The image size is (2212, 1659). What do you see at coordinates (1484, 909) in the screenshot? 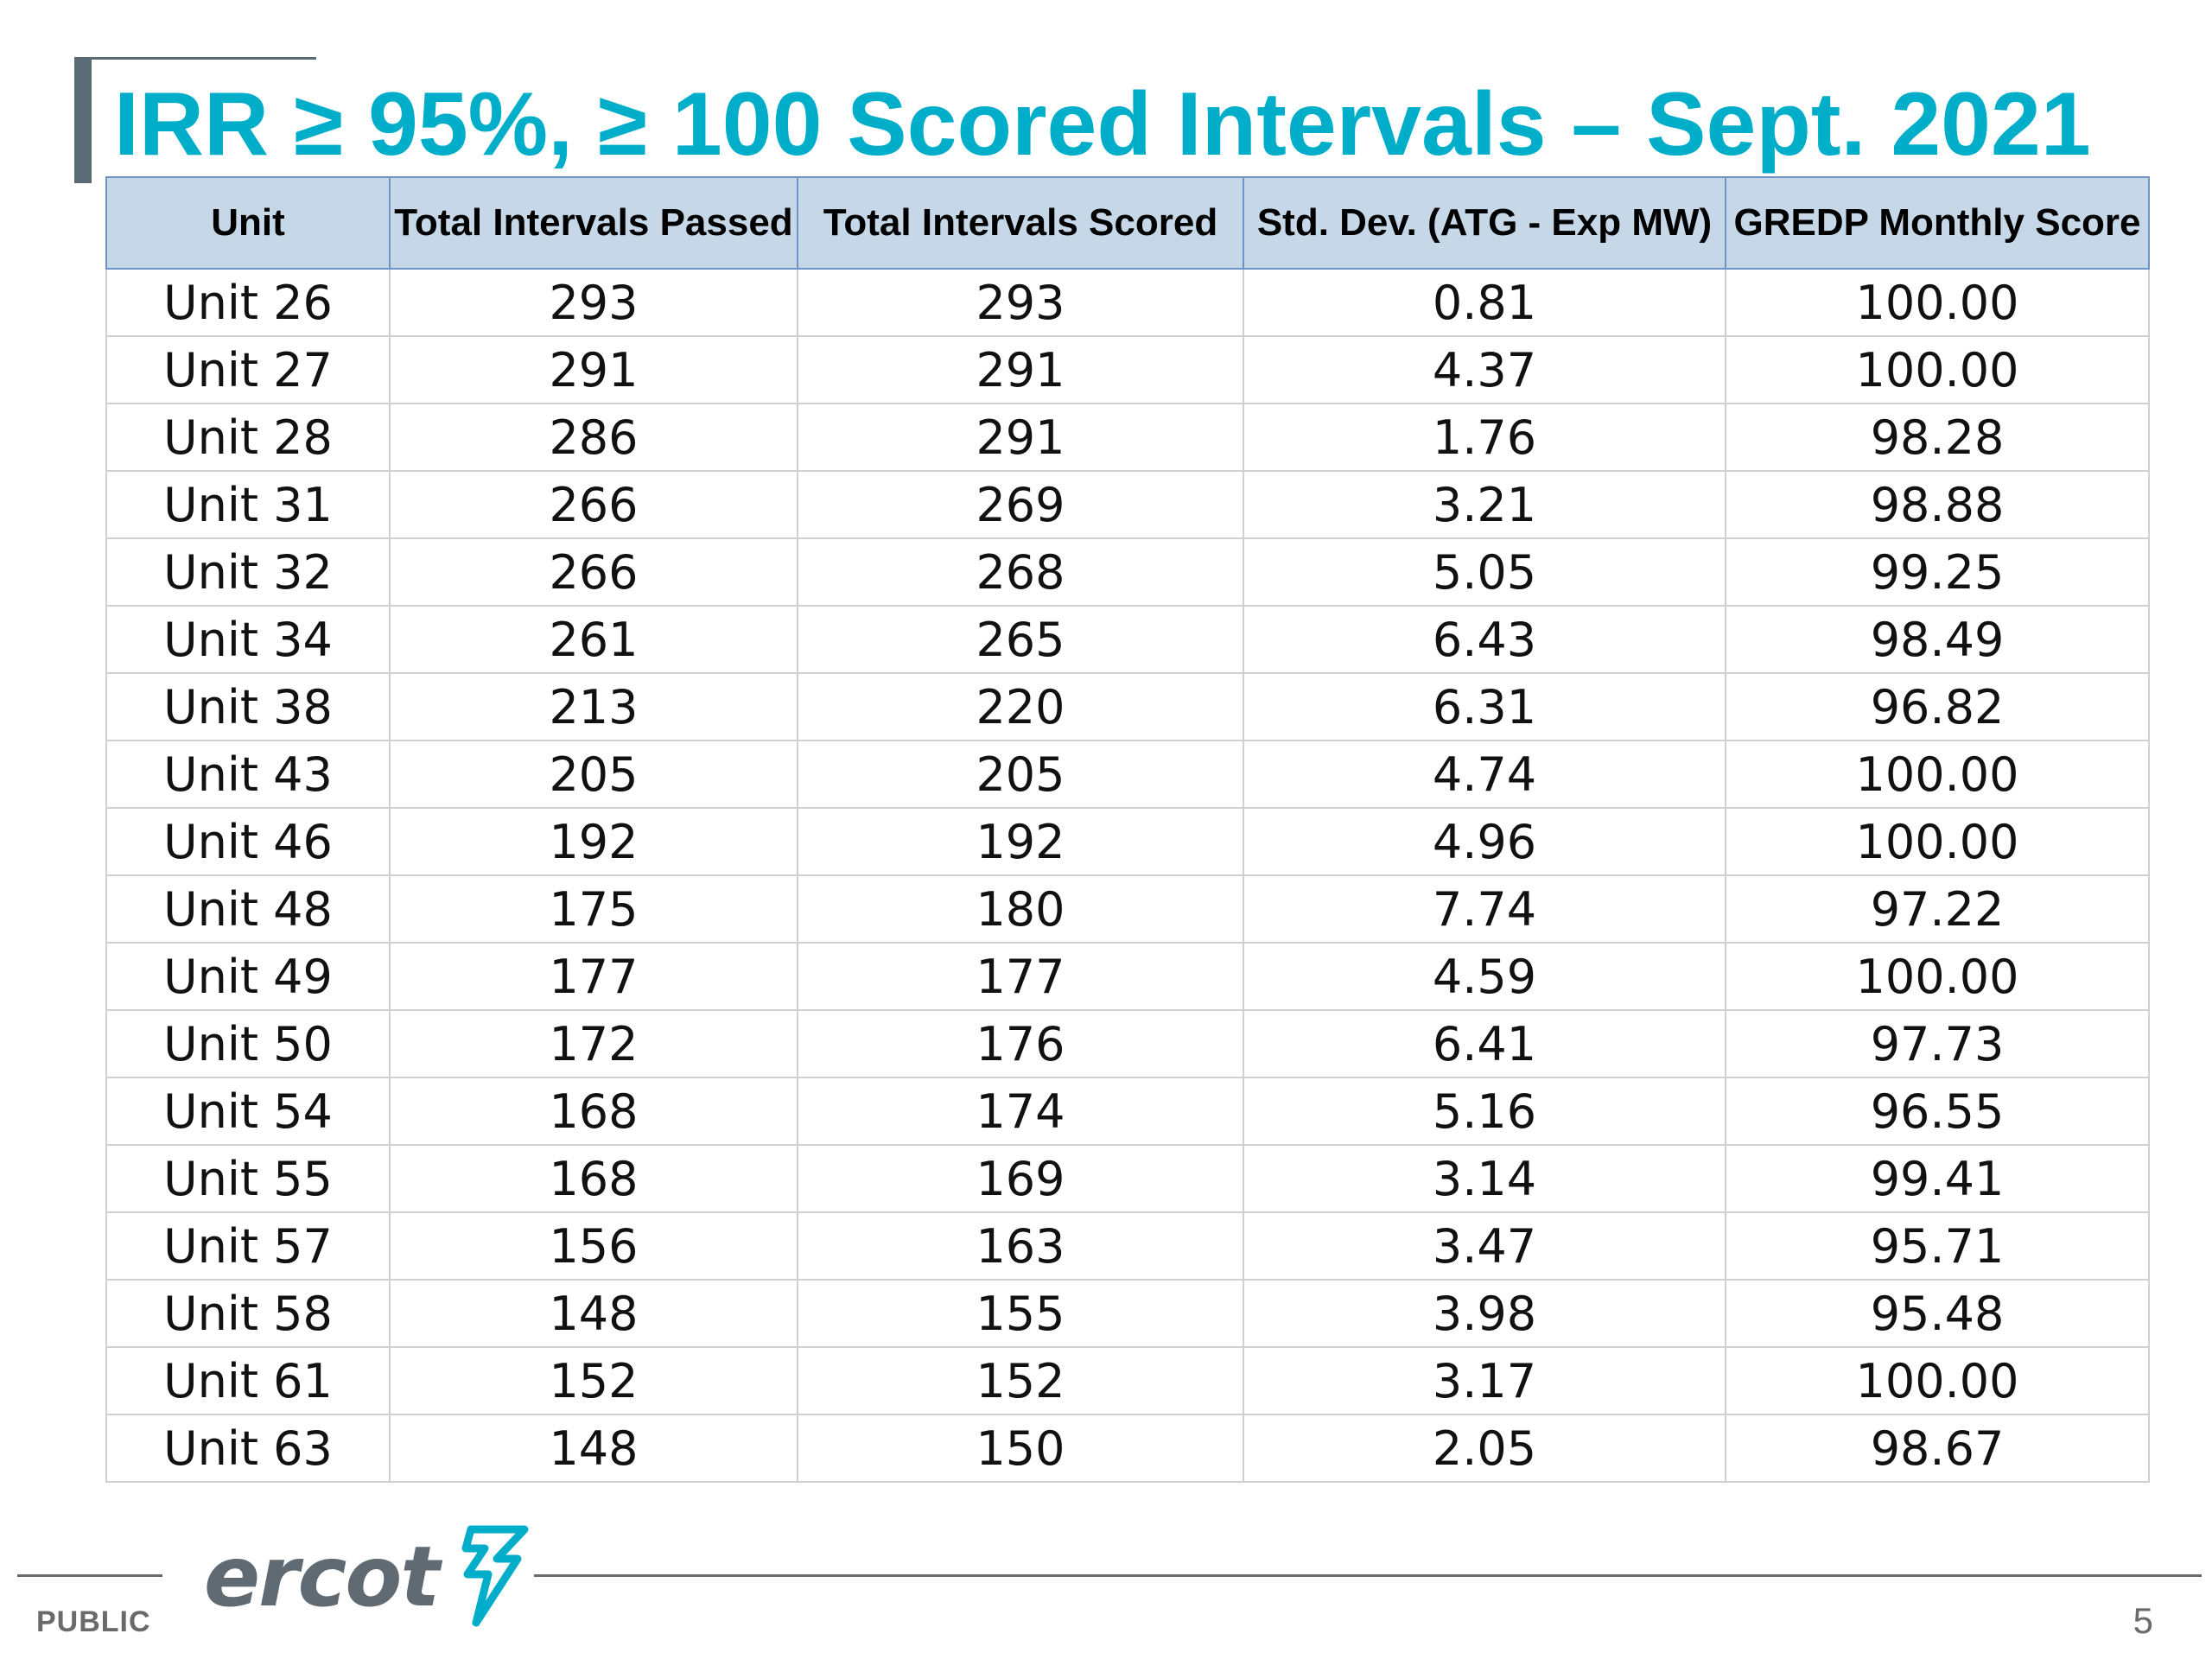
I see `cell-std-dev: 7.74` at bounding box center [1484, 909].